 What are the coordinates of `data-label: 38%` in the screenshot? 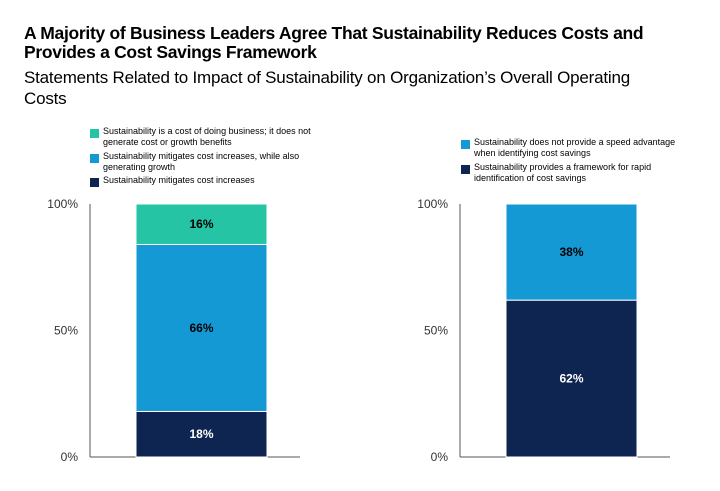 It's located at (571, 252).